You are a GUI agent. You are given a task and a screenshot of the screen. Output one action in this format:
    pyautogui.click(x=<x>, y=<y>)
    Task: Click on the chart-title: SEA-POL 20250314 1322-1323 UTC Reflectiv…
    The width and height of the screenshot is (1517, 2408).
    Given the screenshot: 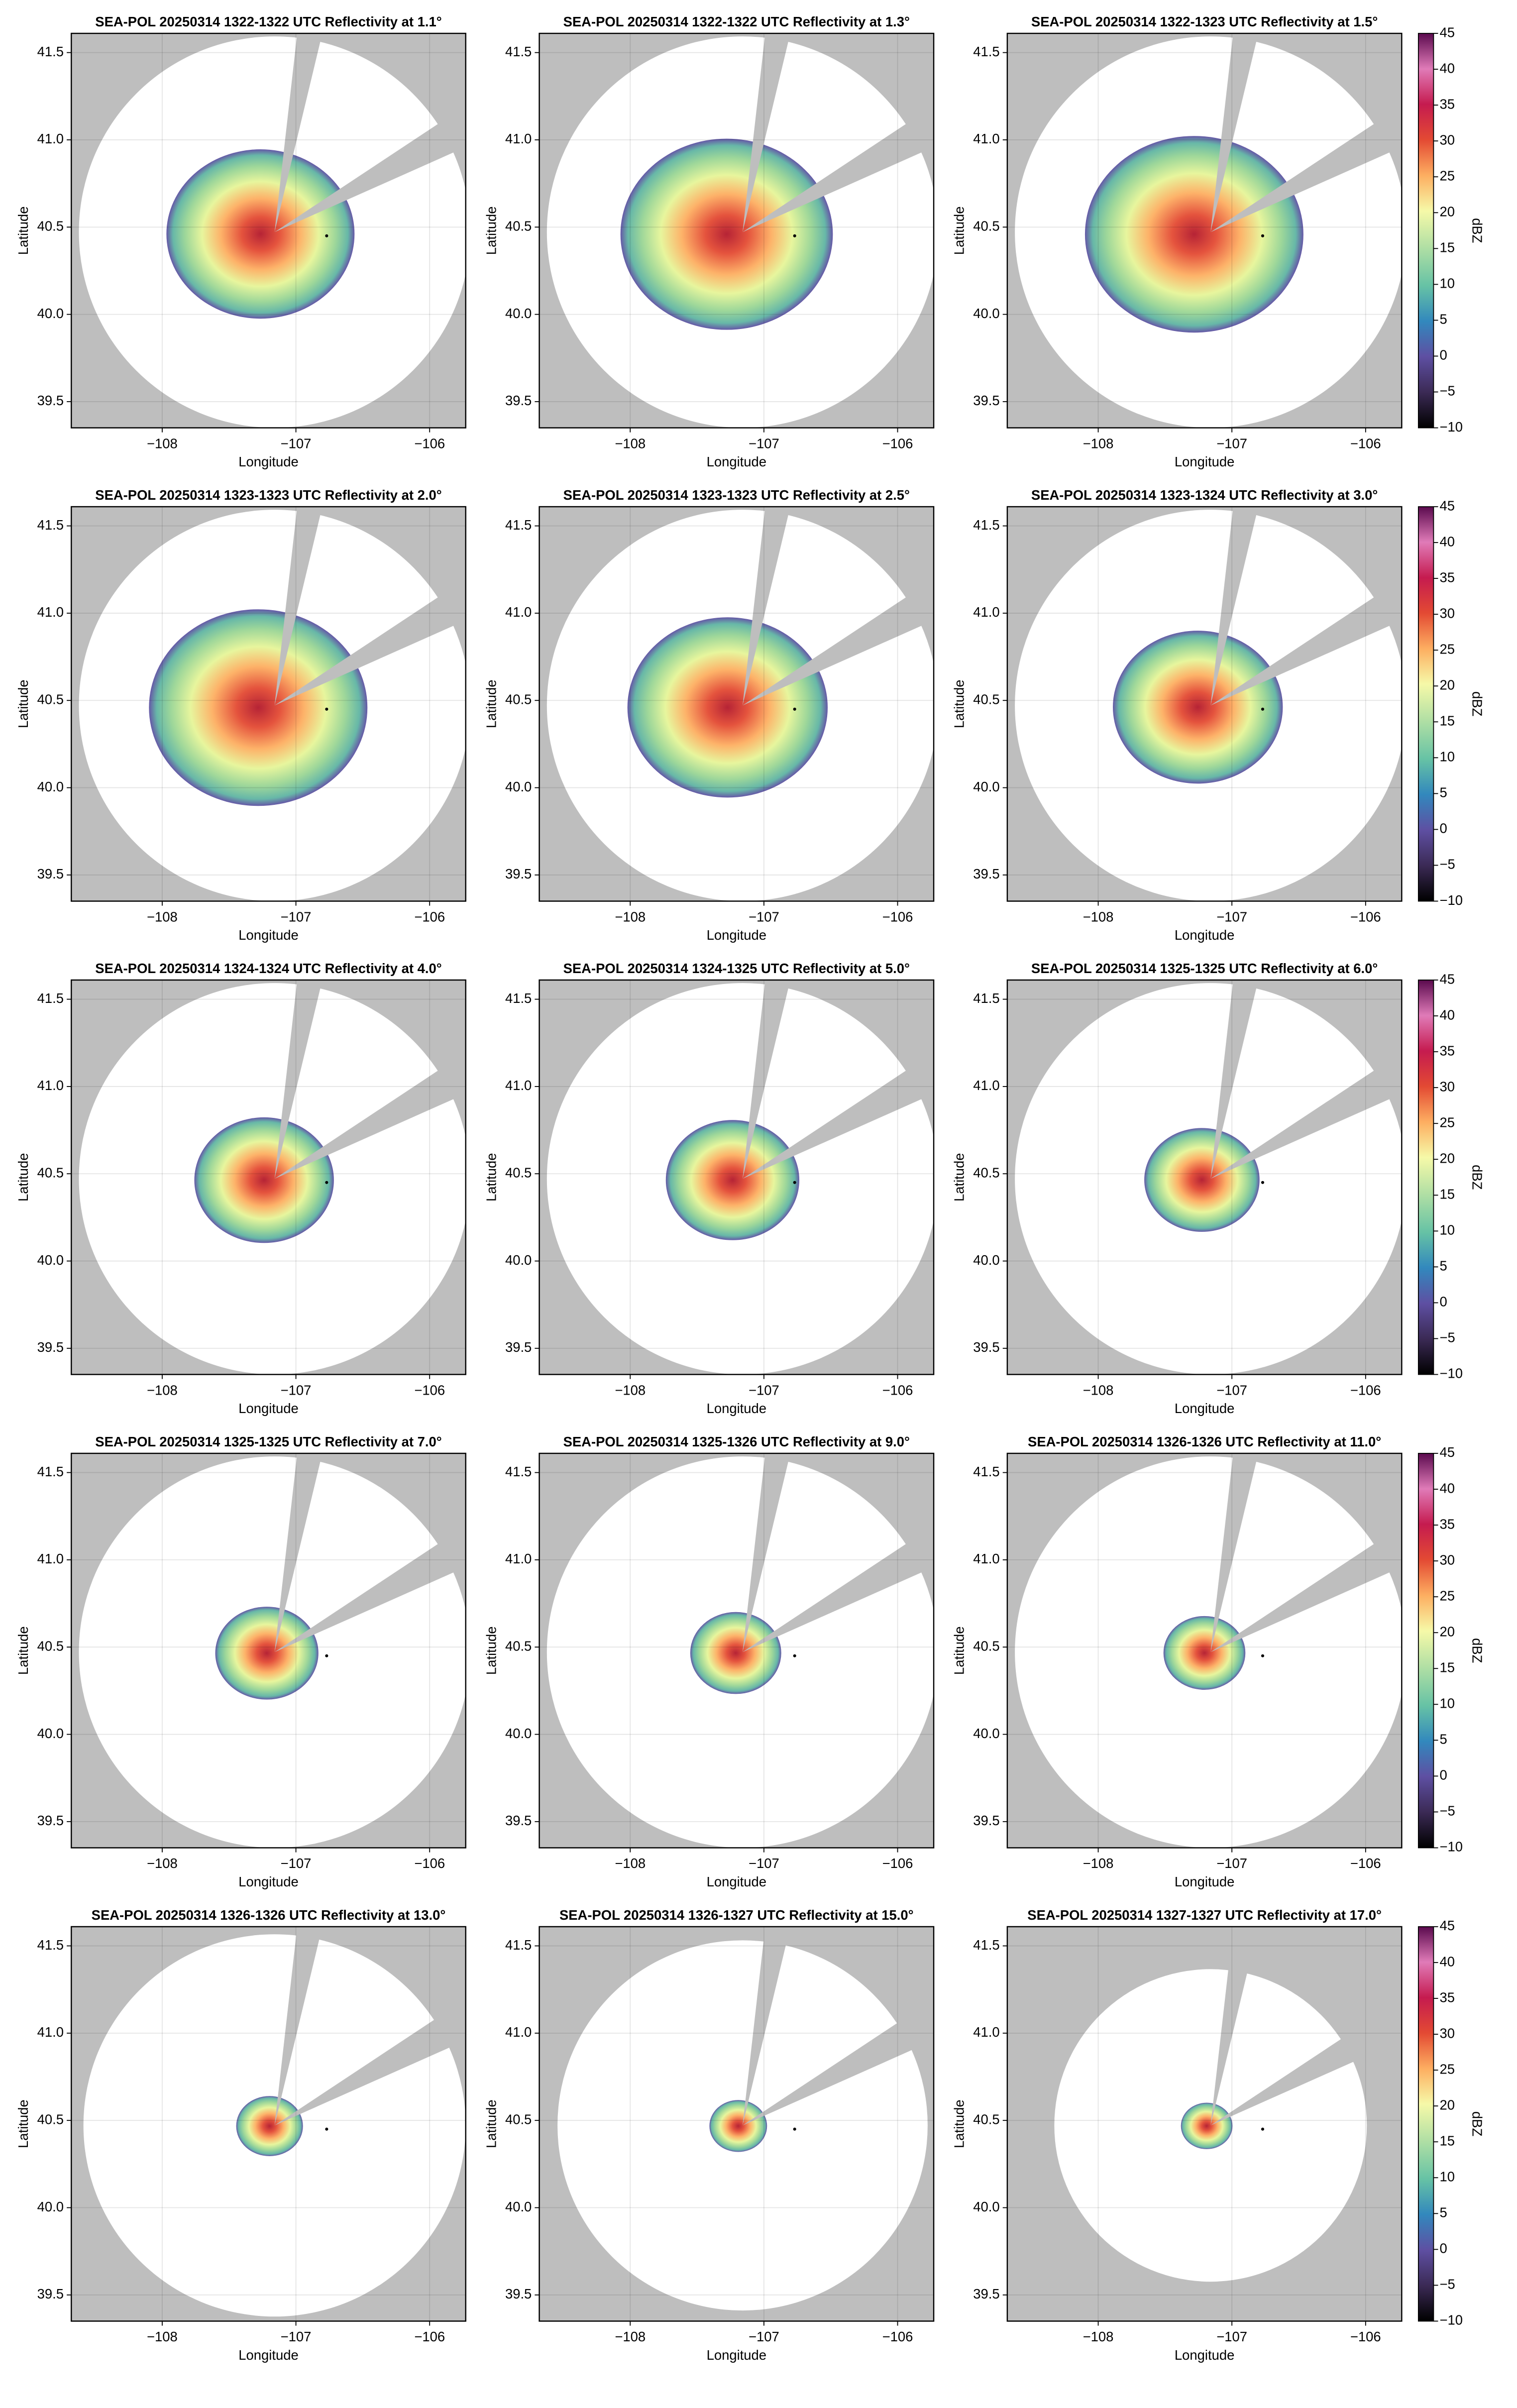 What is the action you would take?
    pyautogui.click(x=1204, y=22)
    